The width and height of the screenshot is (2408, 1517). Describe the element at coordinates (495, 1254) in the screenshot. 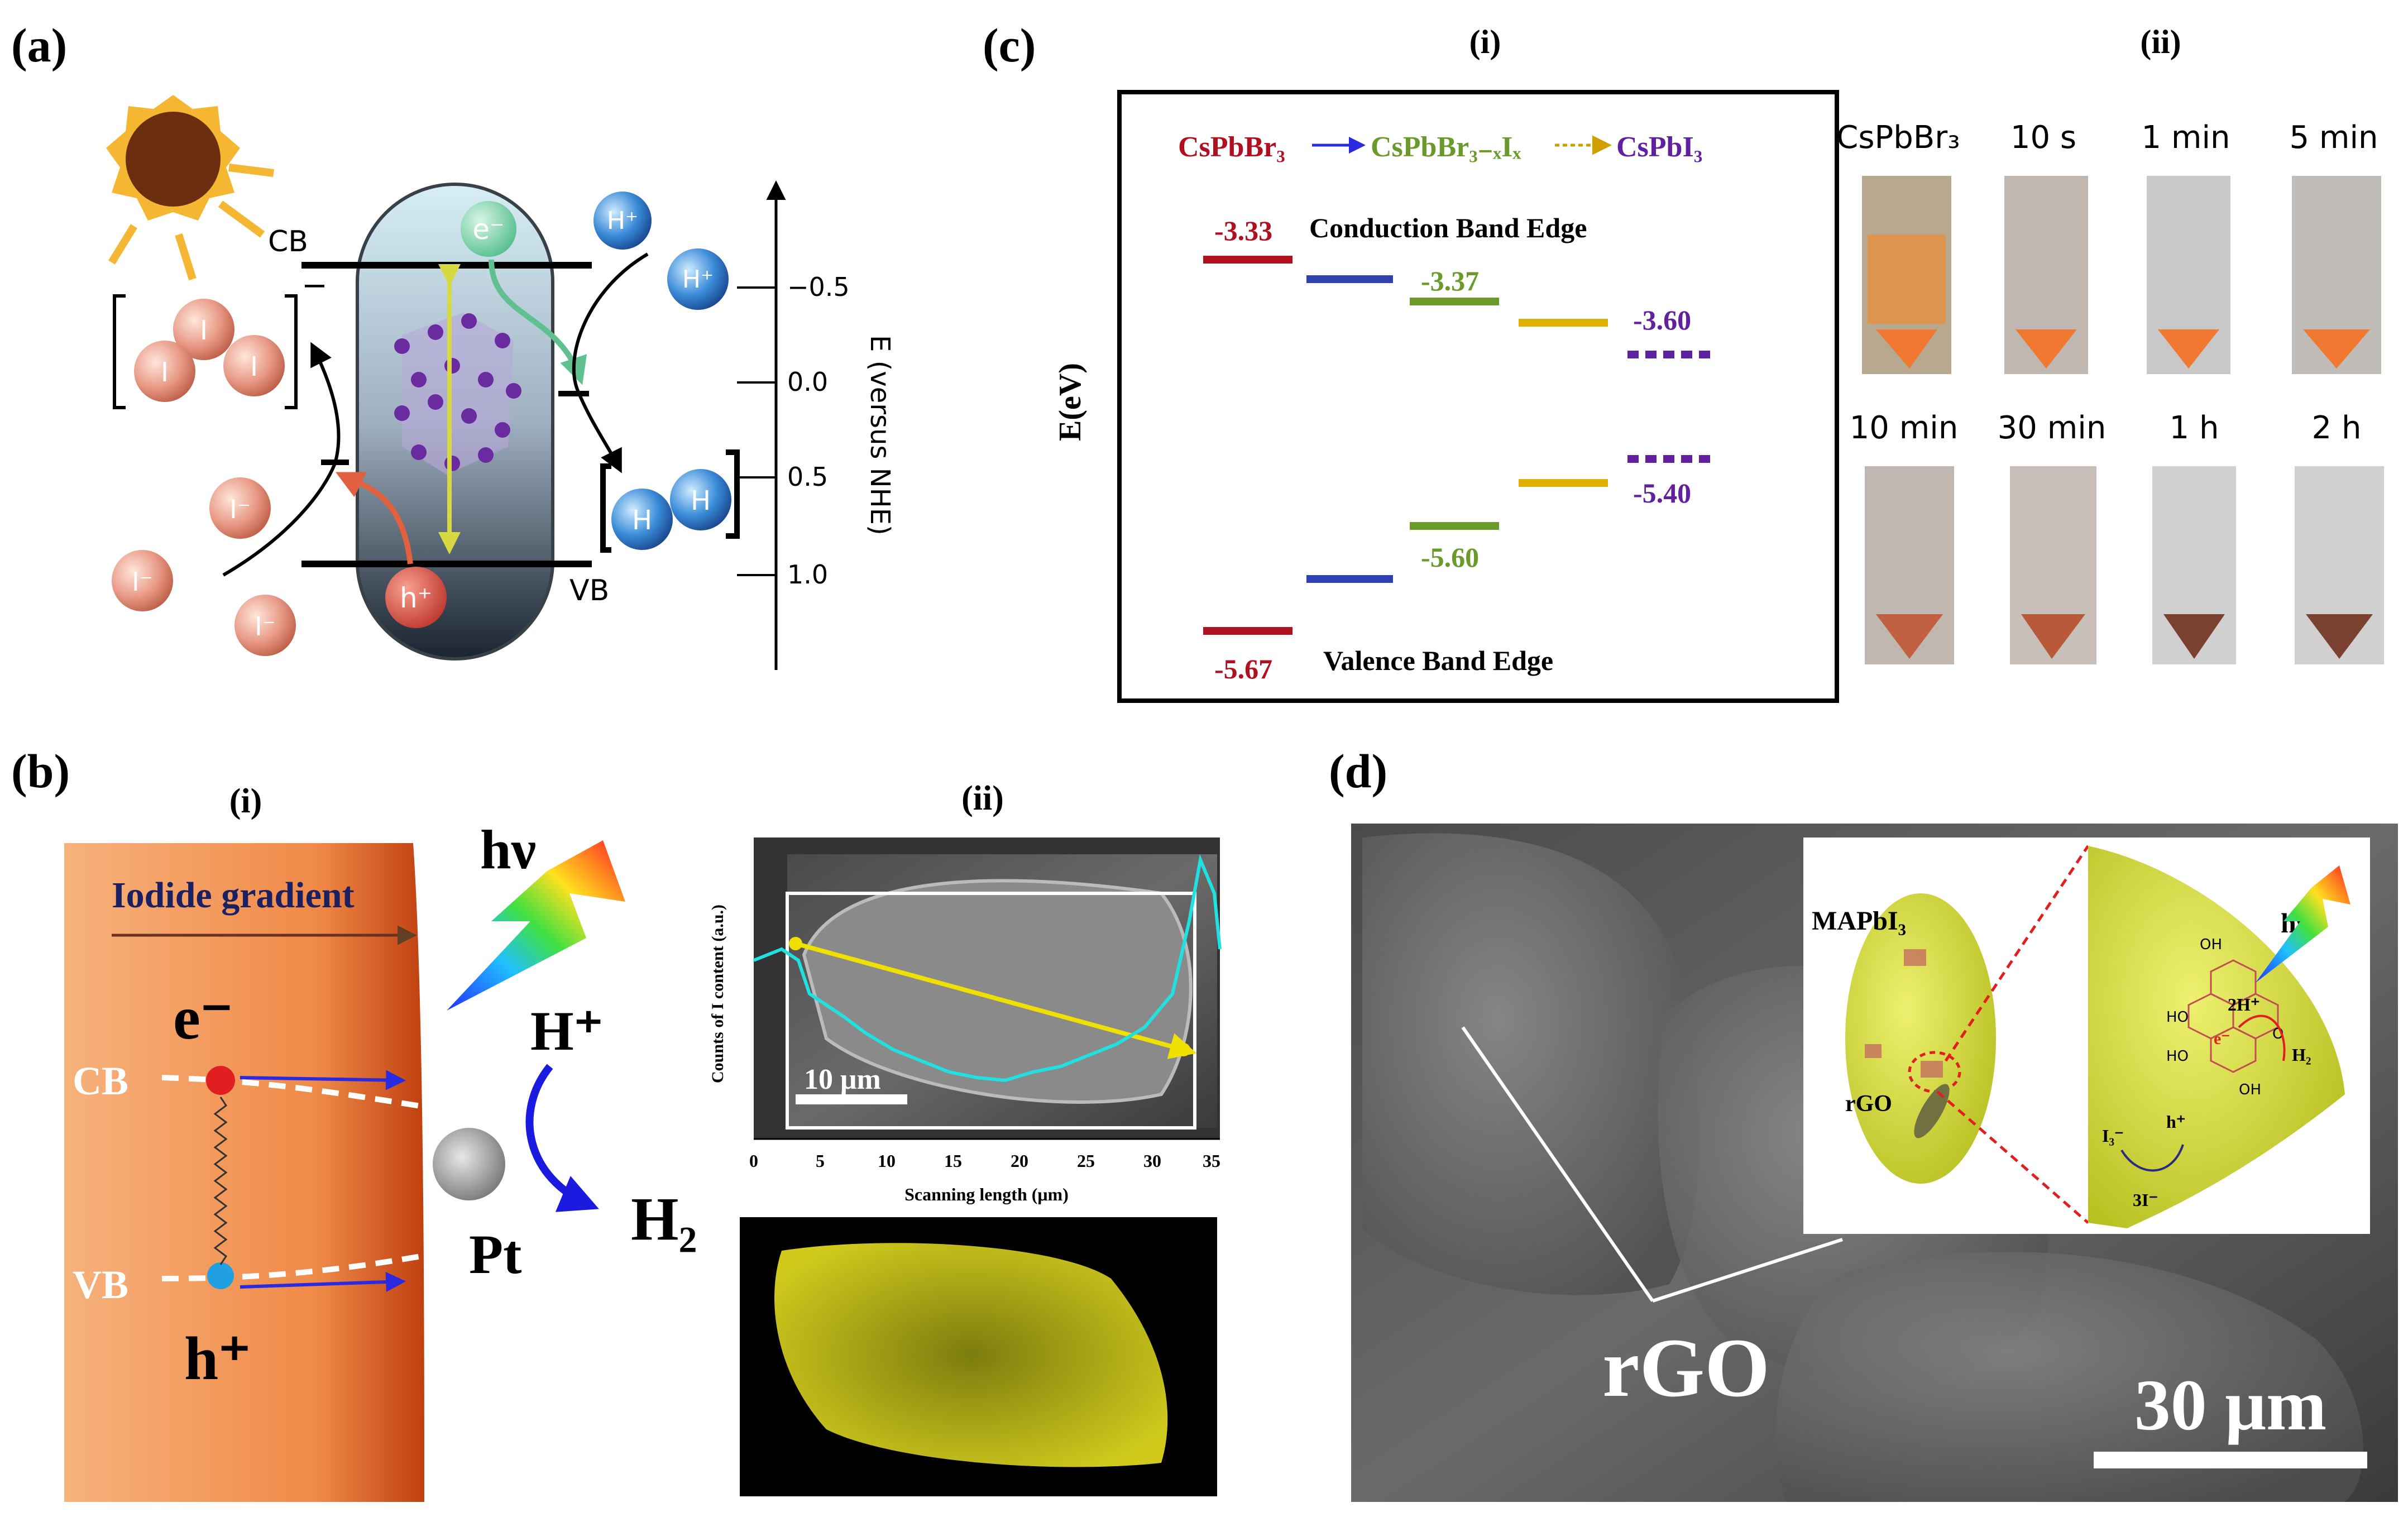

I see `pt-label: Pt` at that location.